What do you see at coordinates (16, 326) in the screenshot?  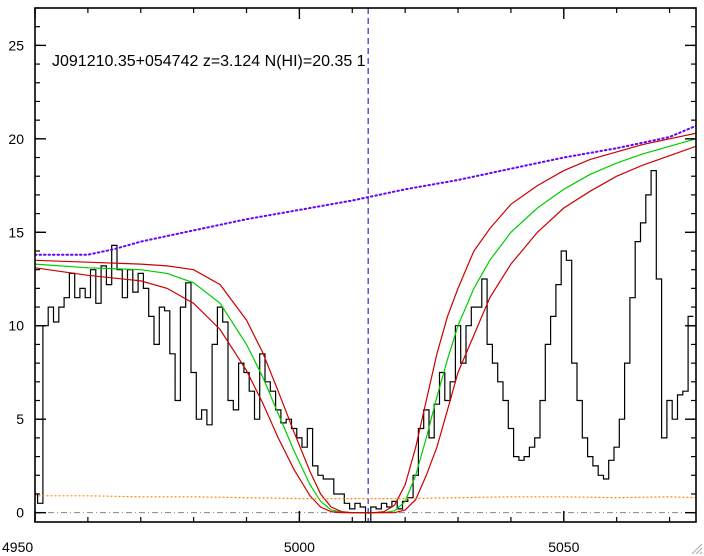 I see `y-tick-label: 10` at bounding box center [16, 326].